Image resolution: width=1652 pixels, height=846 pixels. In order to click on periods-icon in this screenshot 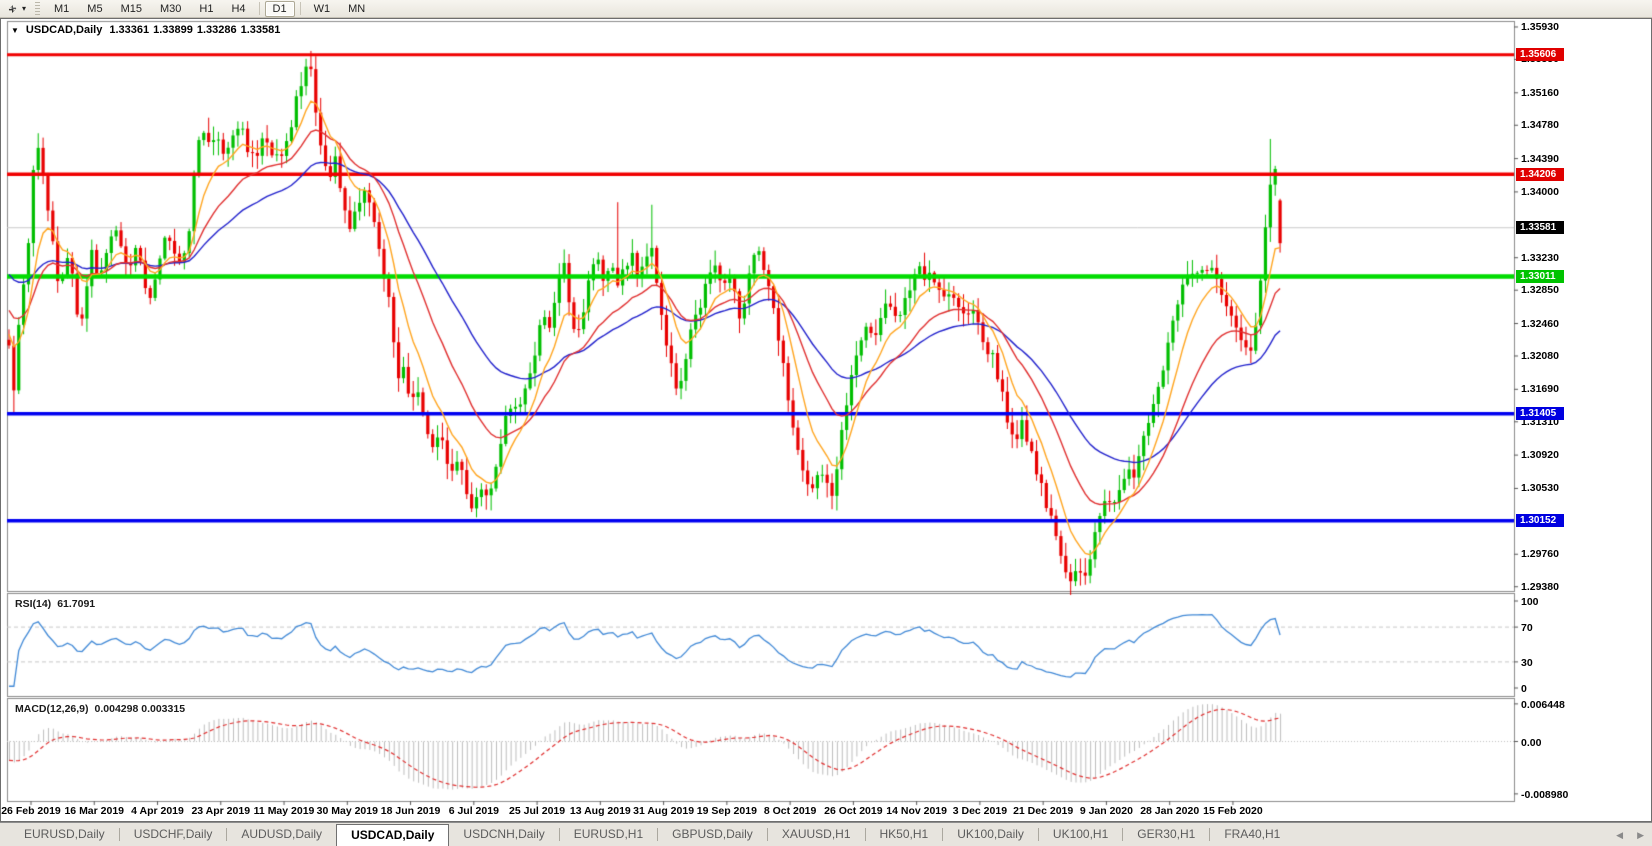, I will do `click(12, 8)`.